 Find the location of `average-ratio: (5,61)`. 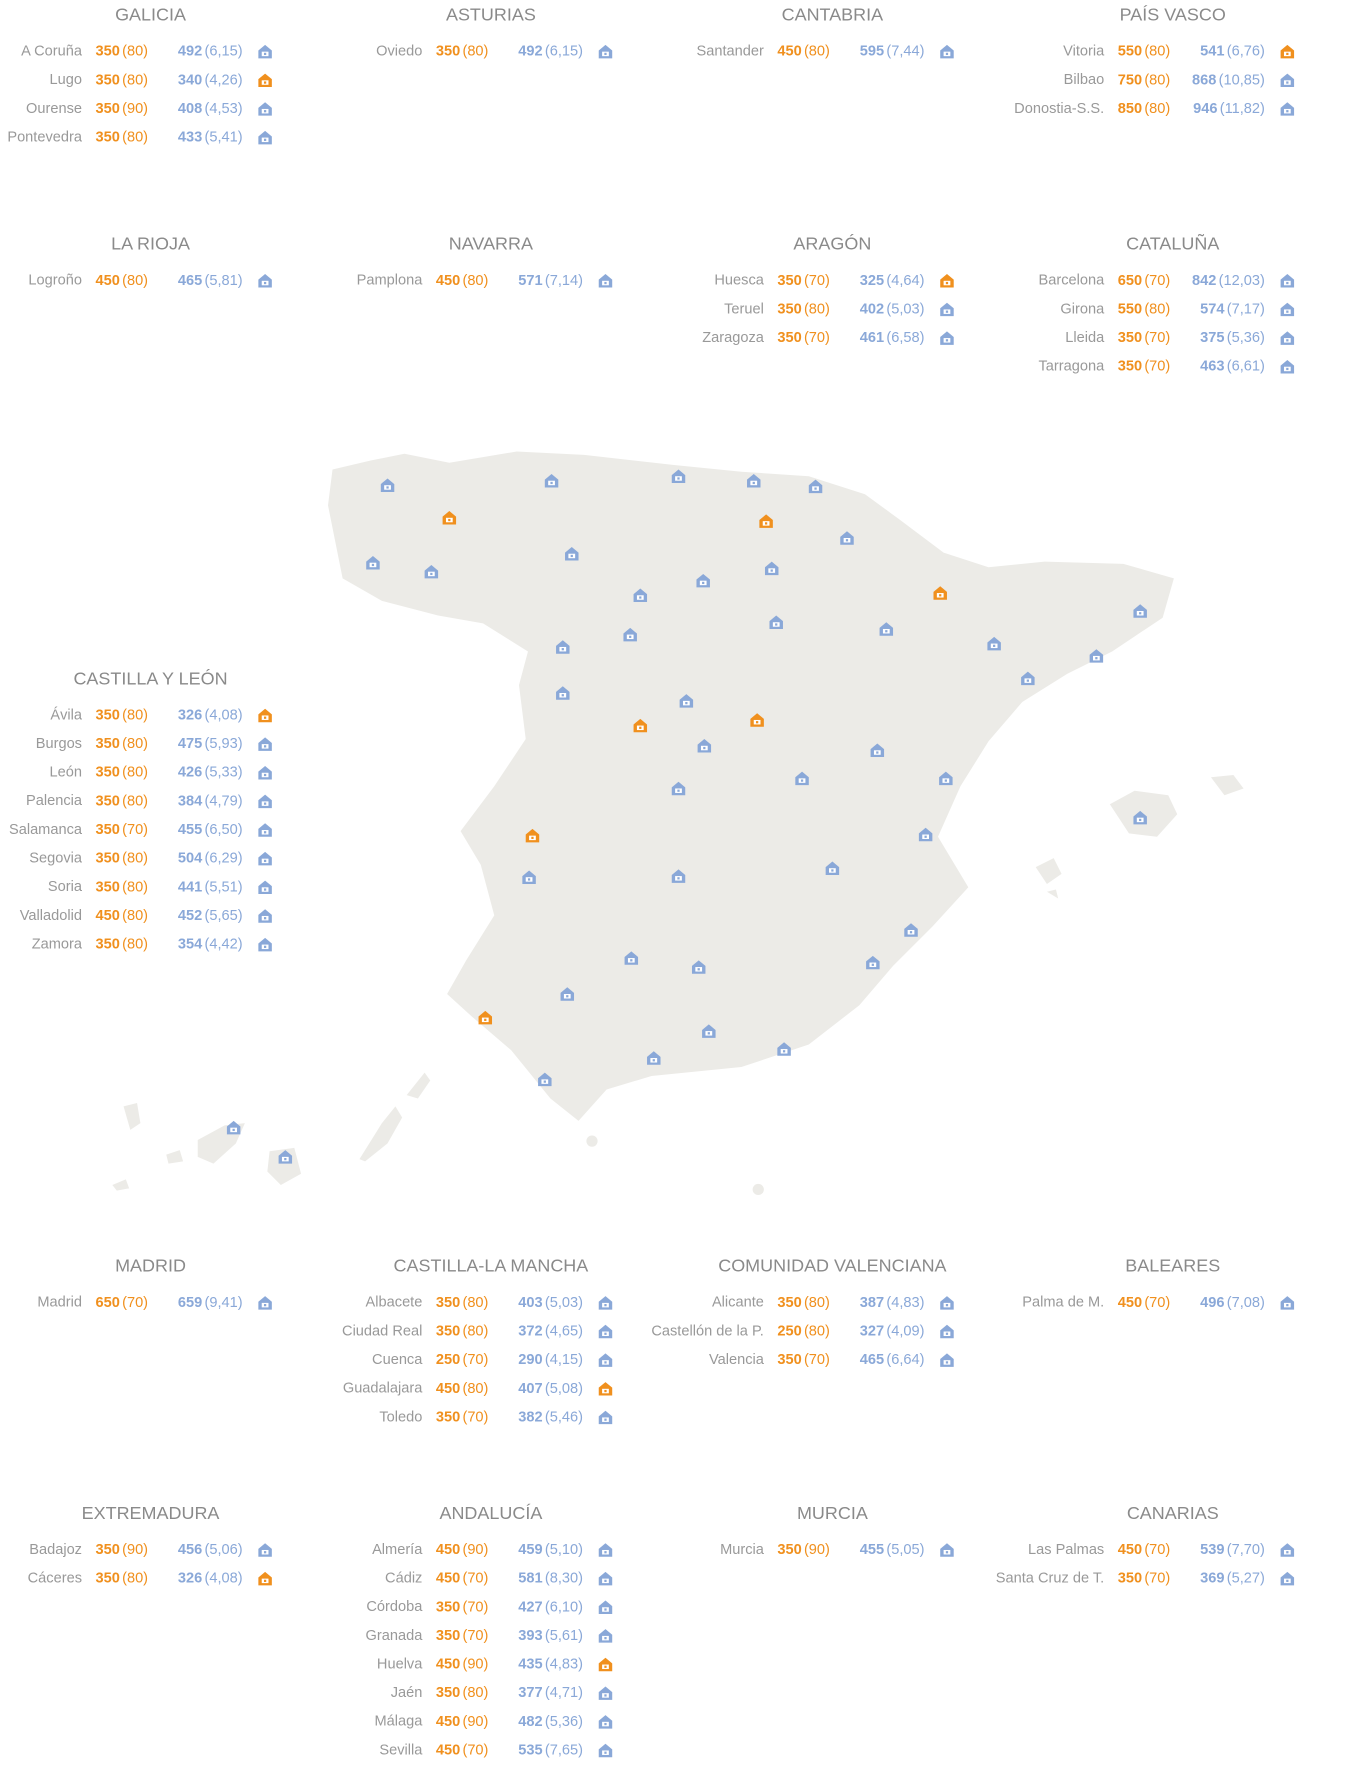

average-ratio: (5,61) is located at coordinates (564, 1636).